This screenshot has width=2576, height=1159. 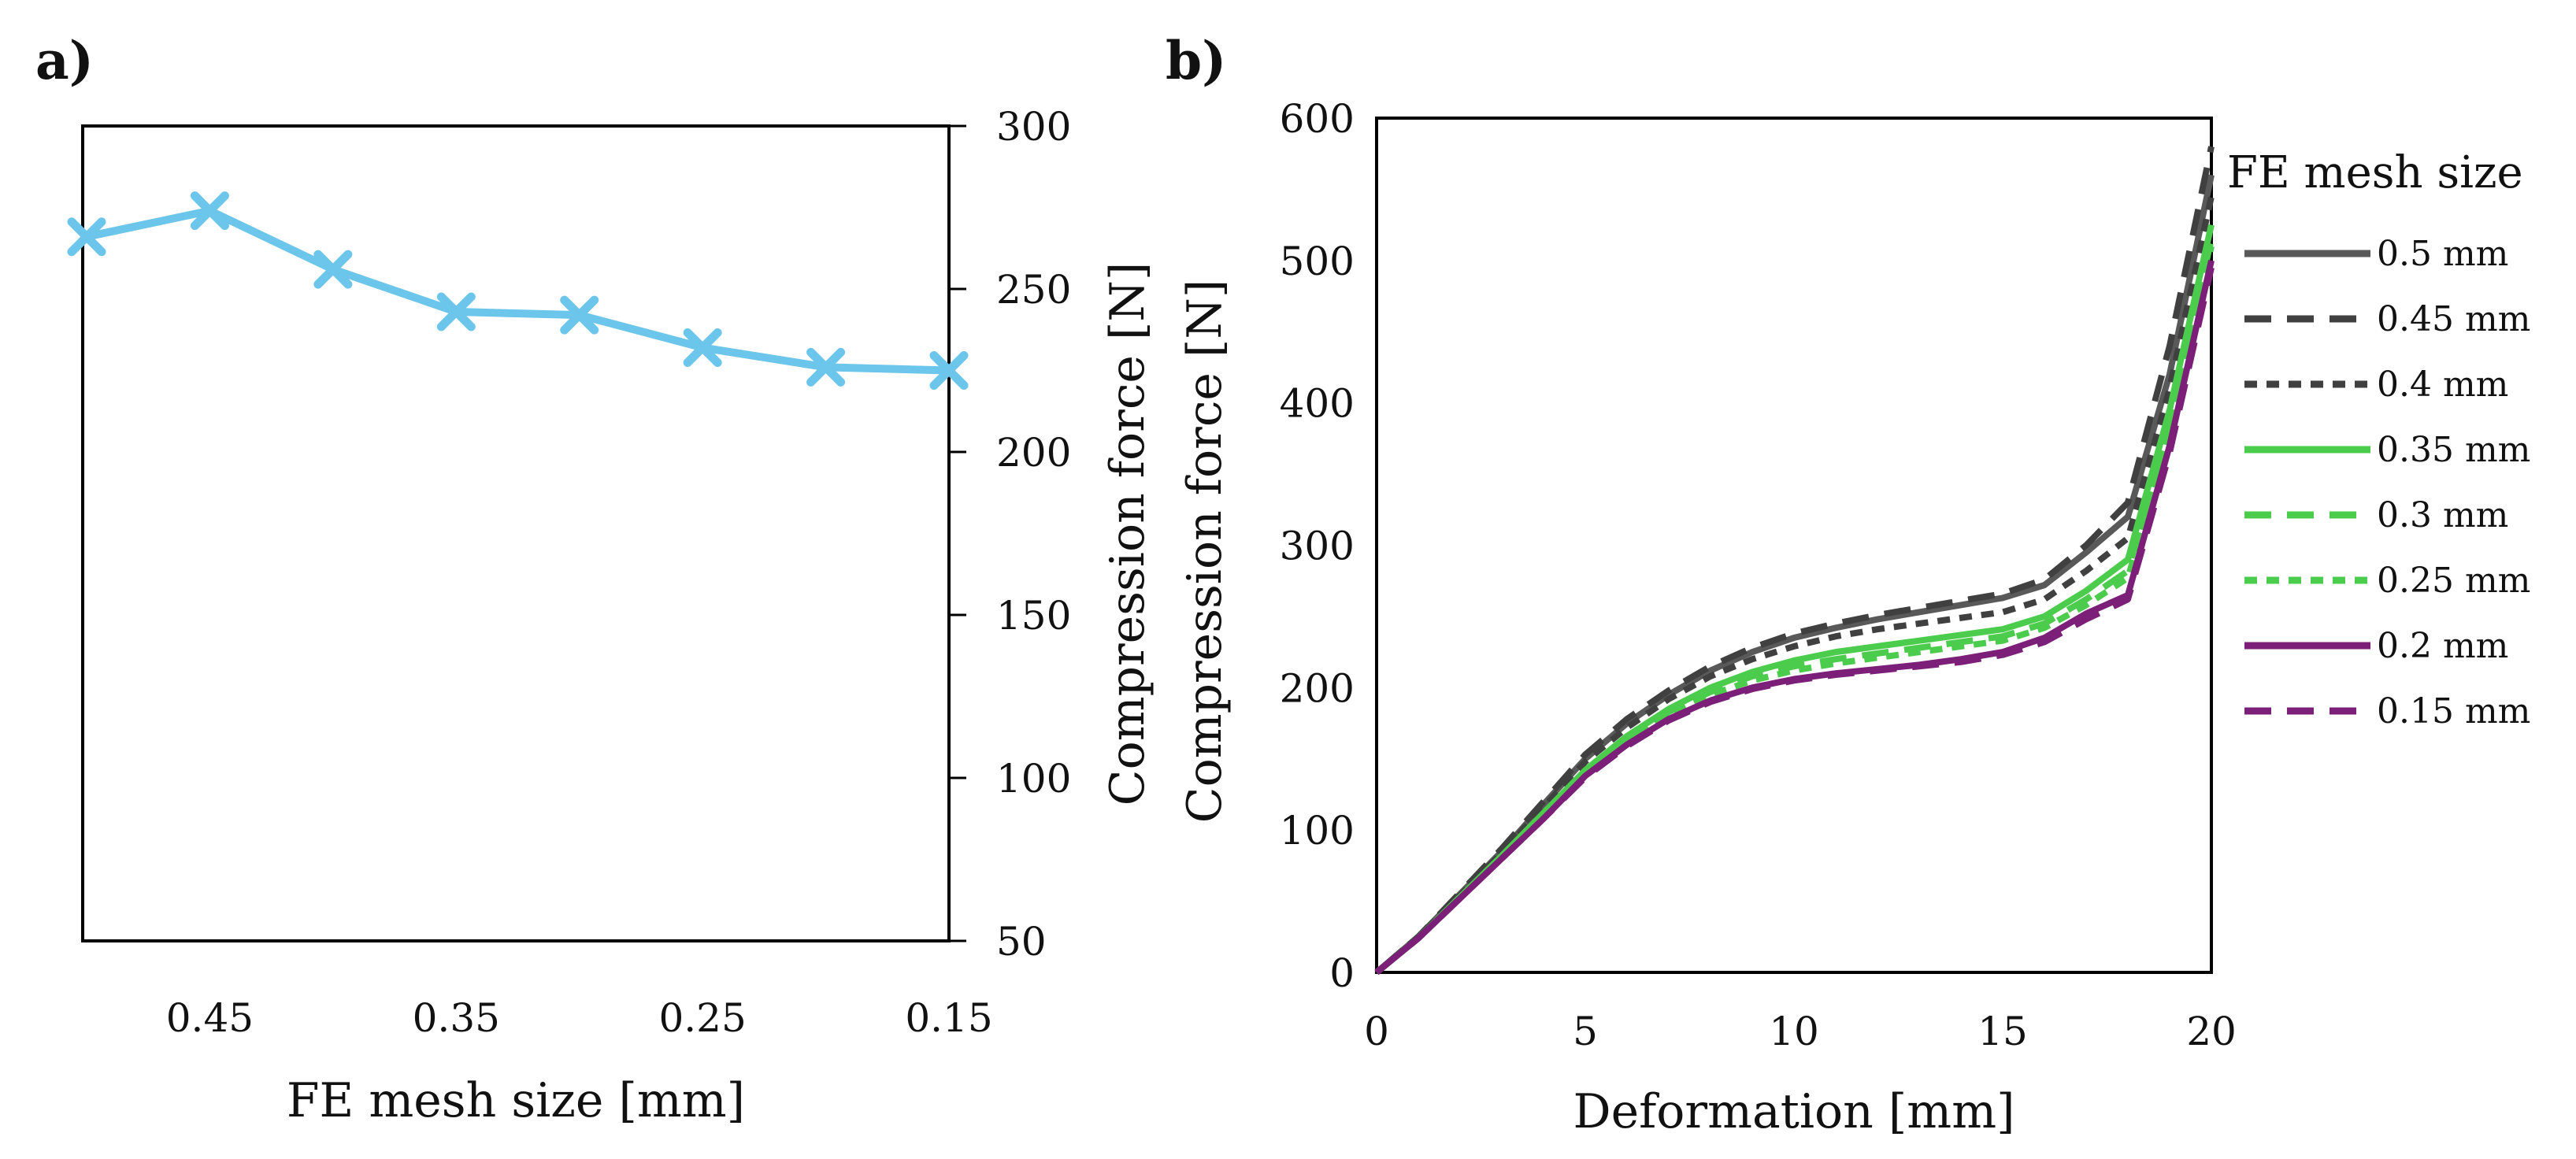 I want to click on panel-a-y-tick-label: 300, so click(x=1033, y=127).